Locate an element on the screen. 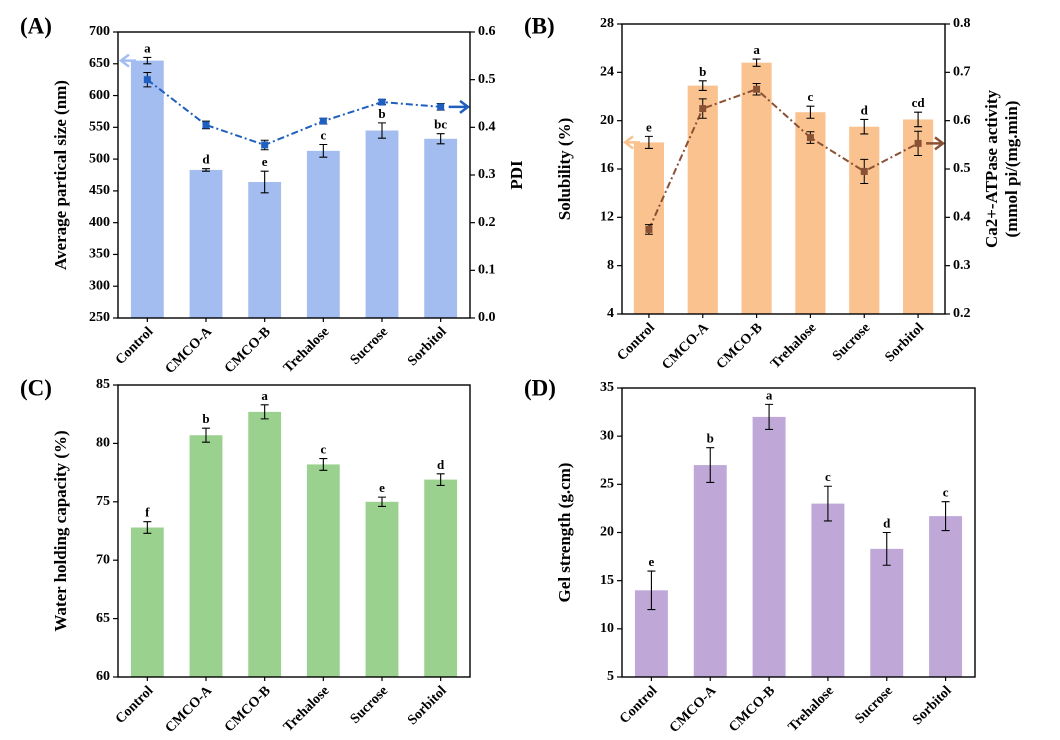  panel-label: (B) is located at coordinates (539, 25).